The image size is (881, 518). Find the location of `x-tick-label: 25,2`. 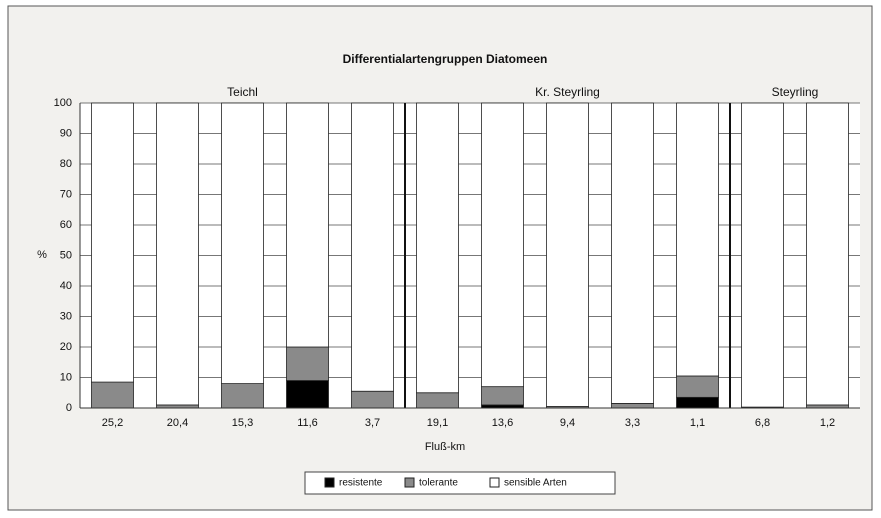

x-tick-label: 25,2 is located at coordinates (112, 423).